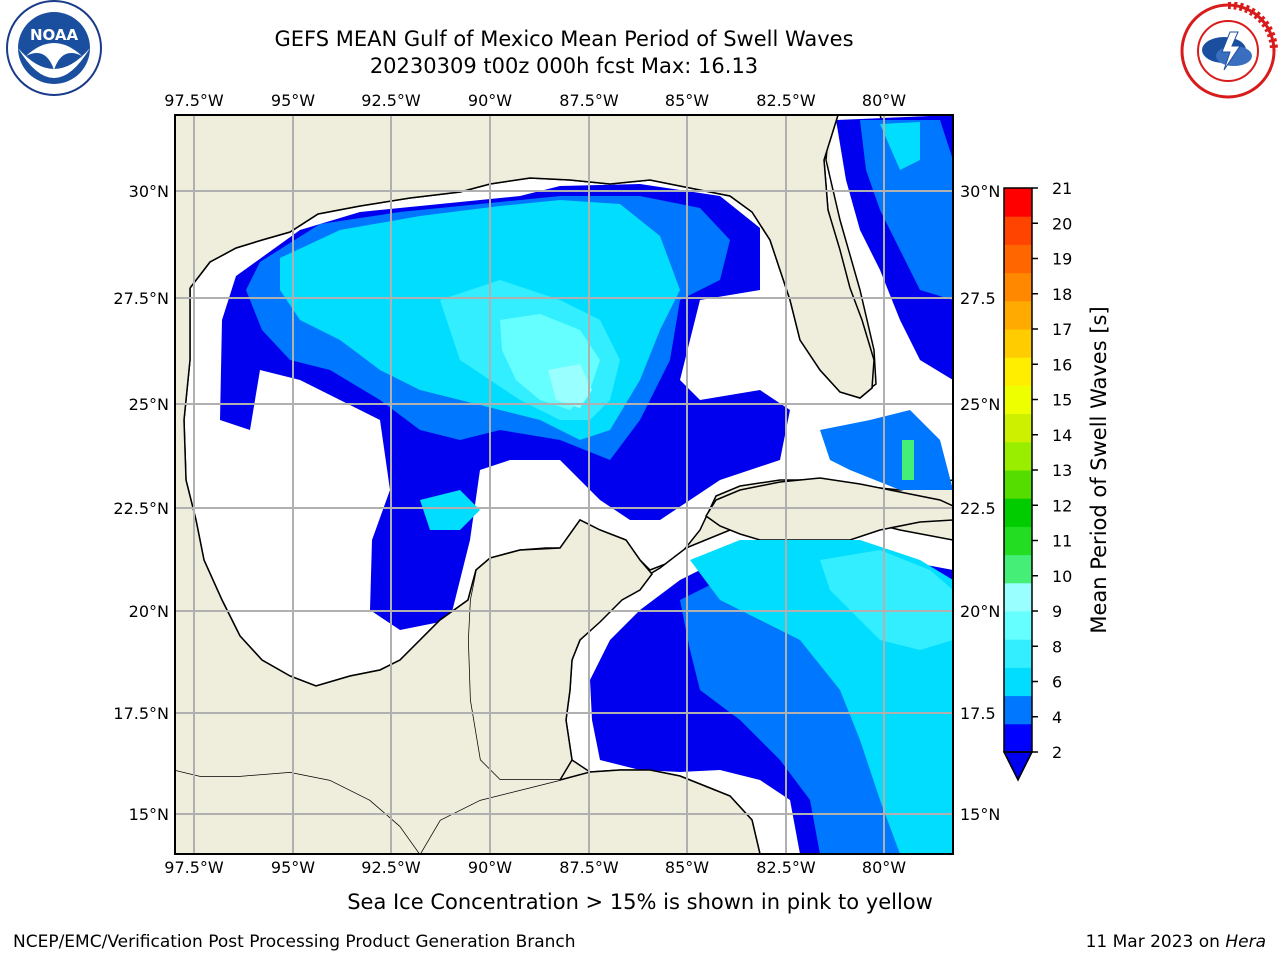 The height and width of the screenshot is (960, 1280). Describe the element at coordinates (1057, 717) in the screenshot. I see `colorbar-tick-label: 4` at that location.